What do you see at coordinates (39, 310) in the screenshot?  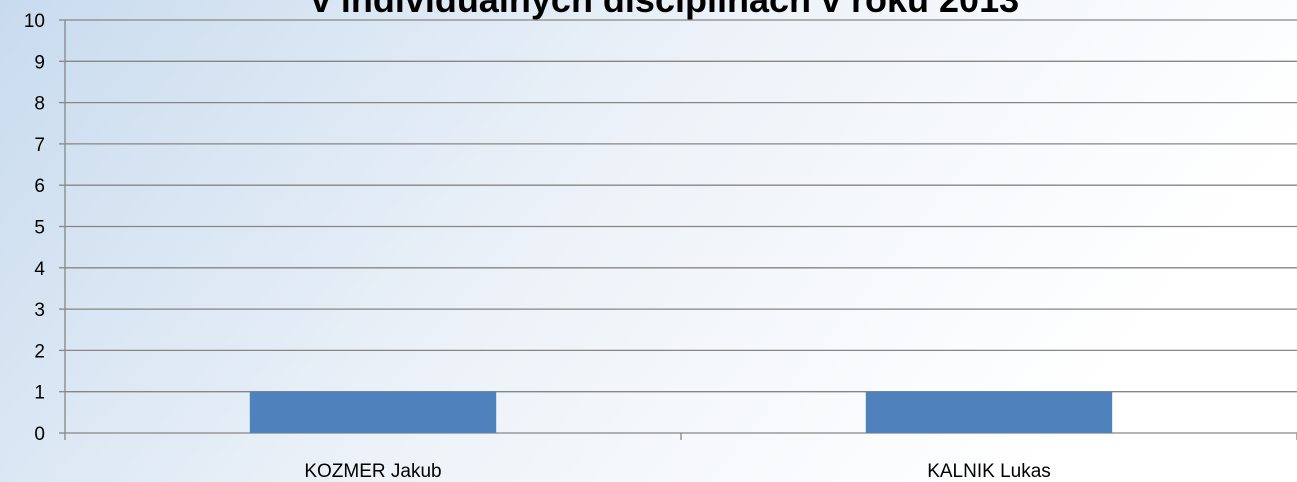 I see `y-tick-label: 3` at bounding box center [39, 310].